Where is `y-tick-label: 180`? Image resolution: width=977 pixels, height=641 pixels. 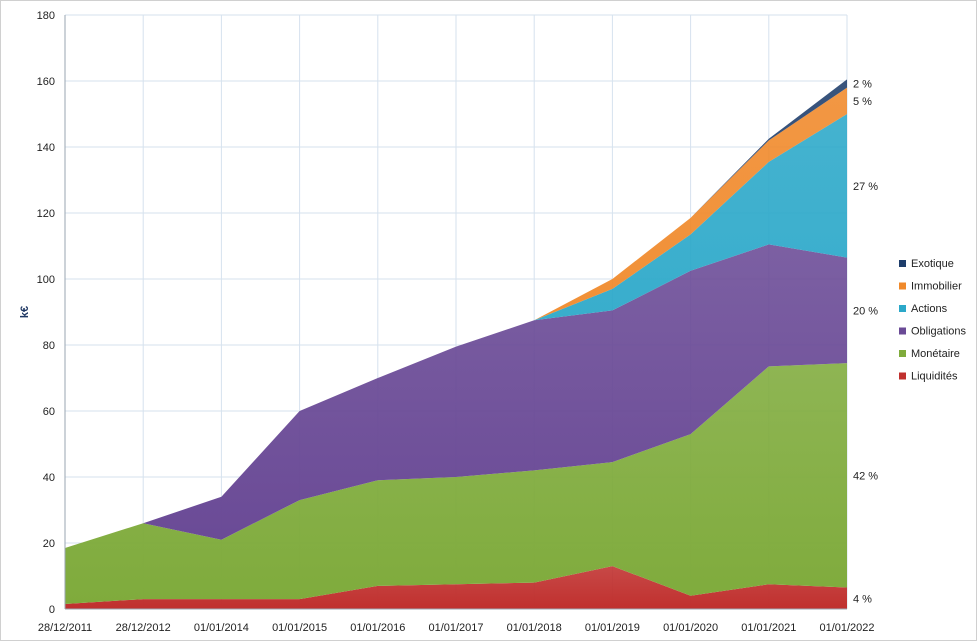
y-tick-label: 180 is located at coordinates (46, 16).